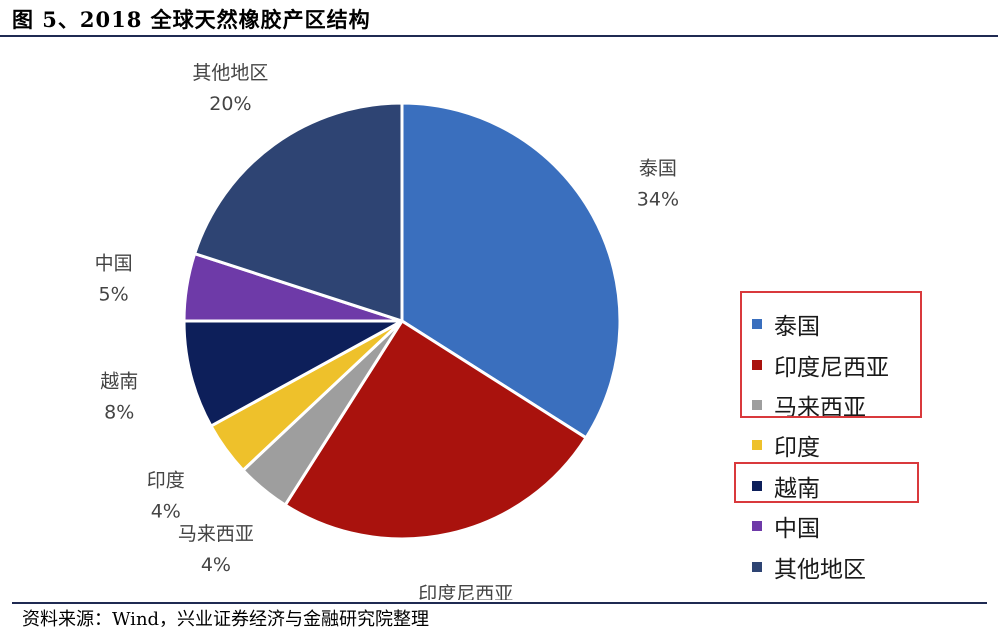 Image resolution: width=998 pixels, height=638 pixels. I want to click on legend-label: 印度, so click(797, 448).